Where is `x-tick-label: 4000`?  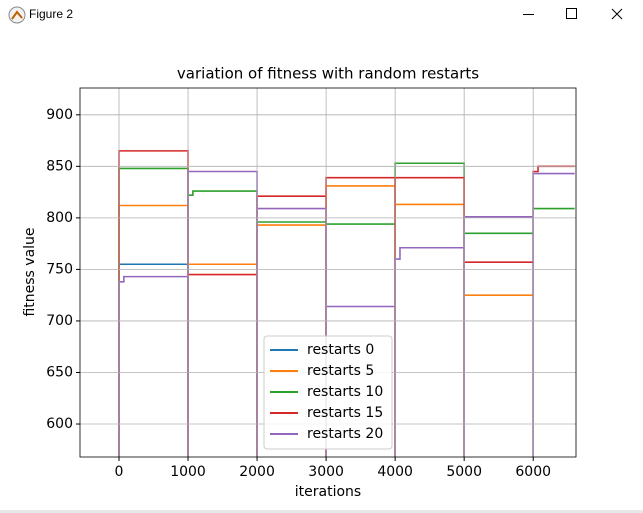
x-tick-label: 4000 is located at coordinates (395, 472).